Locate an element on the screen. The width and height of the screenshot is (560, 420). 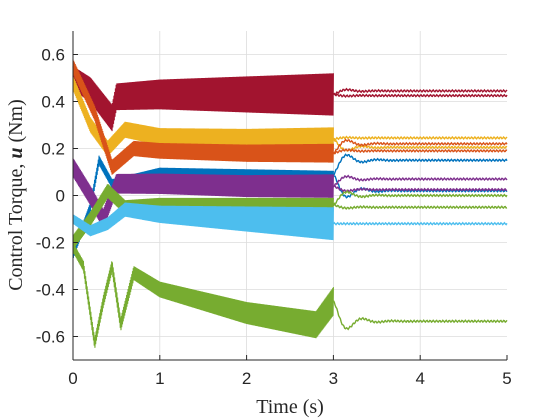
series-7-transient is located at coordinates (203, 295).